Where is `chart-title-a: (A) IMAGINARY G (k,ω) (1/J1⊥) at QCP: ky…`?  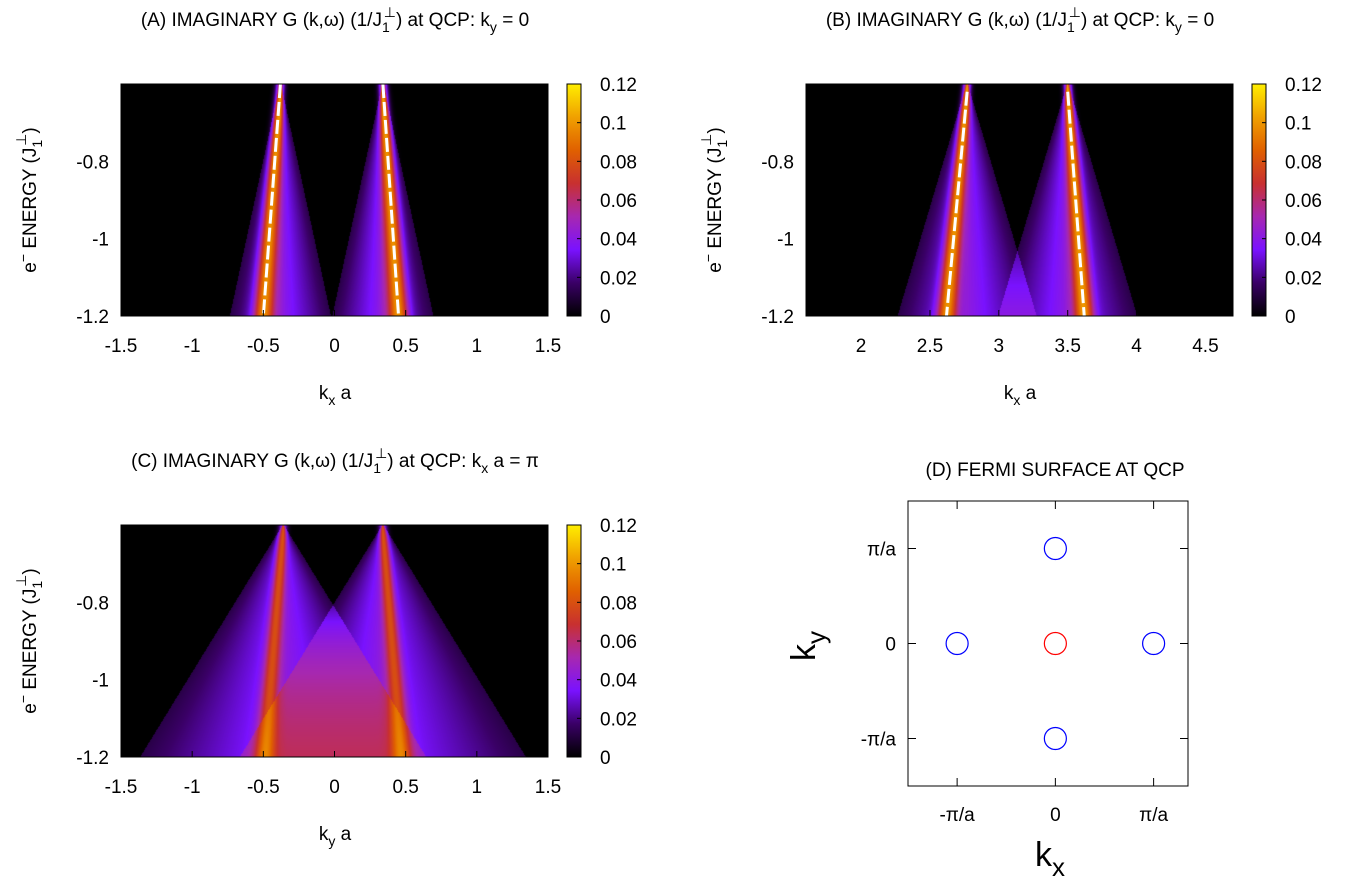
chart-title-a: (A) IMAGINARY G (k,ω) (1/J1⊥) at QCP: ky… is located at coordinates (335, 19).